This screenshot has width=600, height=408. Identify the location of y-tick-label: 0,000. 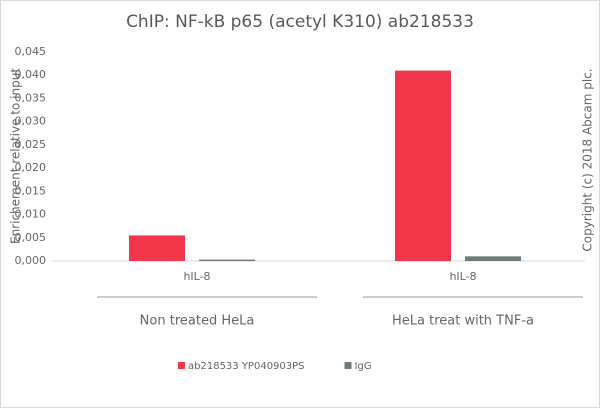
(31, 260).